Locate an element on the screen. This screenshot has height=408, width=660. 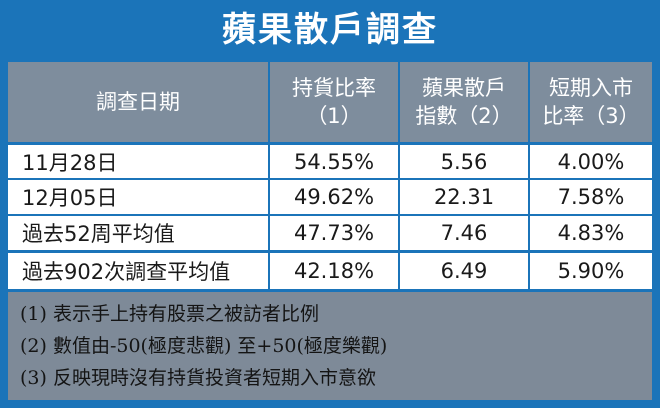
value-cell: 5.56 is located at coordinates (464, 161).